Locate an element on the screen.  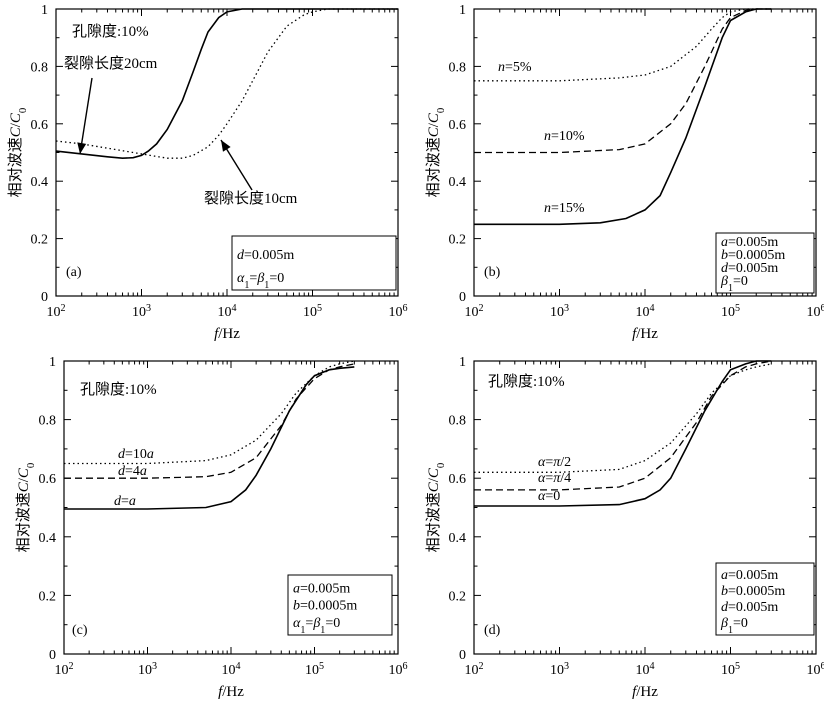
series-line-d4a-dashed is located at coordinates (209, 421).